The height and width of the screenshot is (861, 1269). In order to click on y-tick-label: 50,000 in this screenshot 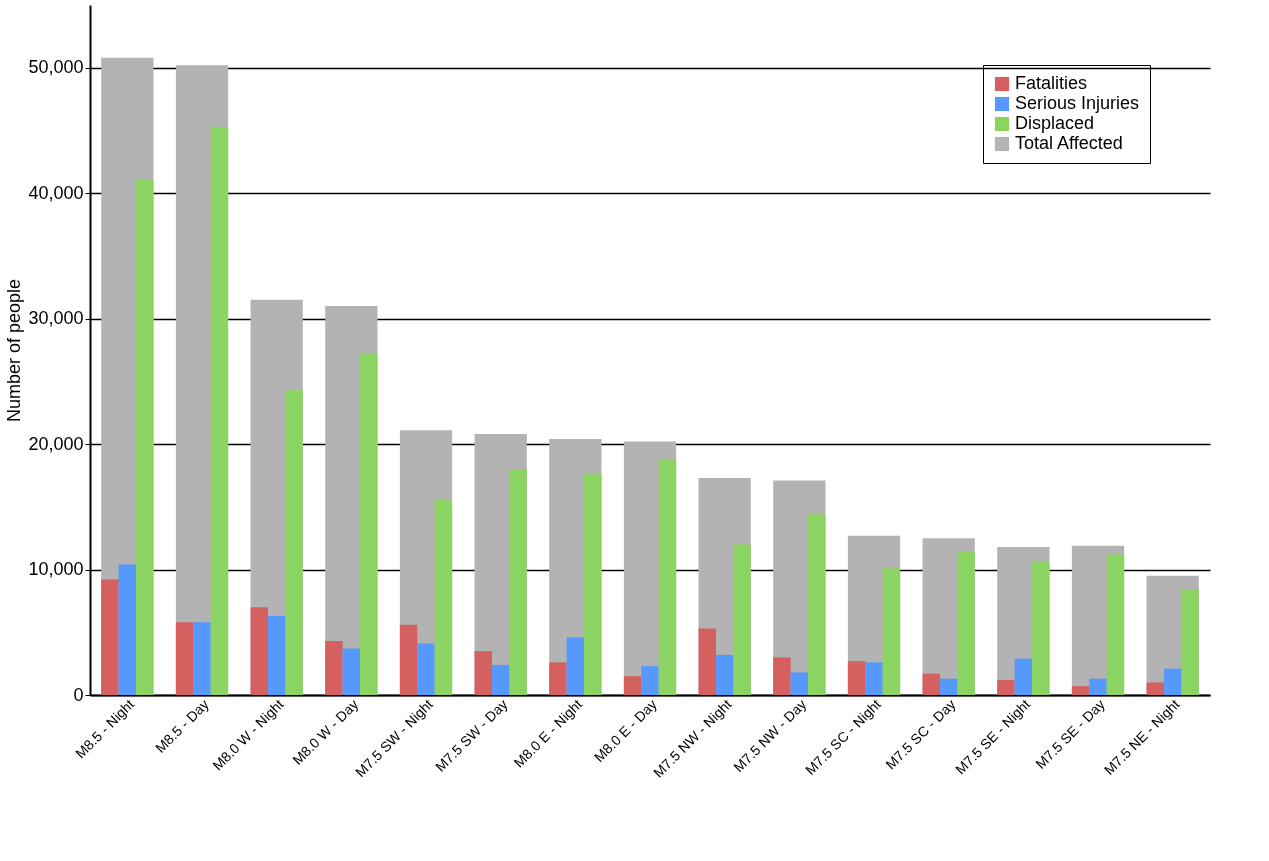, I will do `click(56, 67)`.